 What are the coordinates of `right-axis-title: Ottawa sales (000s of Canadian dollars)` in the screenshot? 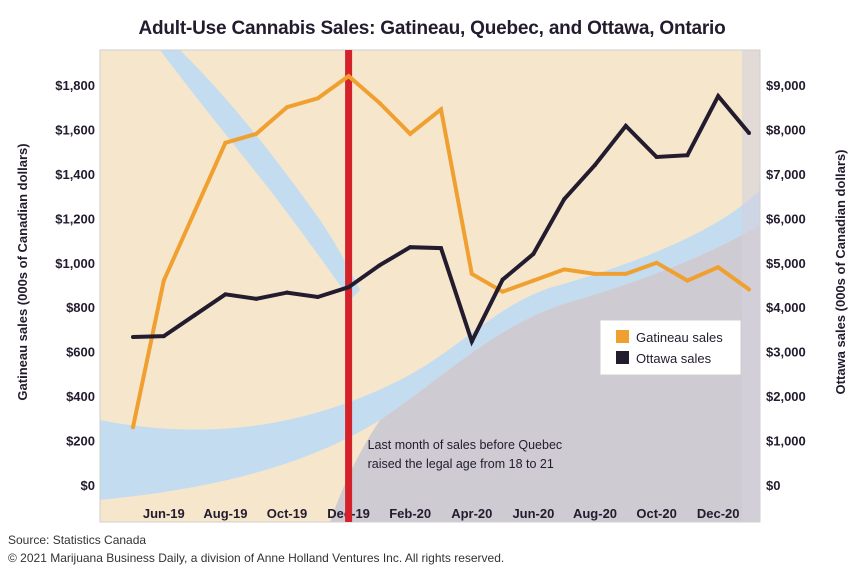 It's located at (840, 272).